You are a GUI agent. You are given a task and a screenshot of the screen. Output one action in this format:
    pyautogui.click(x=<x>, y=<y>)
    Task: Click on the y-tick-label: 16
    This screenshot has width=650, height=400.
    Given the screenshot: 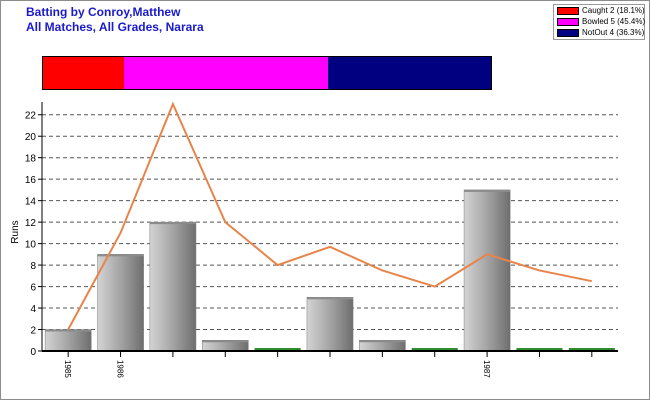 What is the action you would take?
    pyautogui.click(x=31, y=180)
    